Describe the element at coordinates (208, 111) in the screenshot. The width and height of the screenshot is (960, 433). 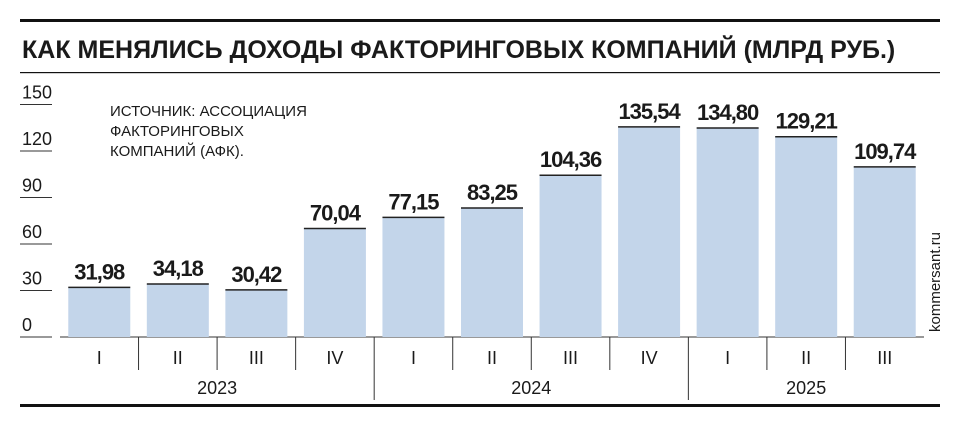
I see `source-note: ИСТОЧНИК: АССОЦИАЦИЯ` at that location.